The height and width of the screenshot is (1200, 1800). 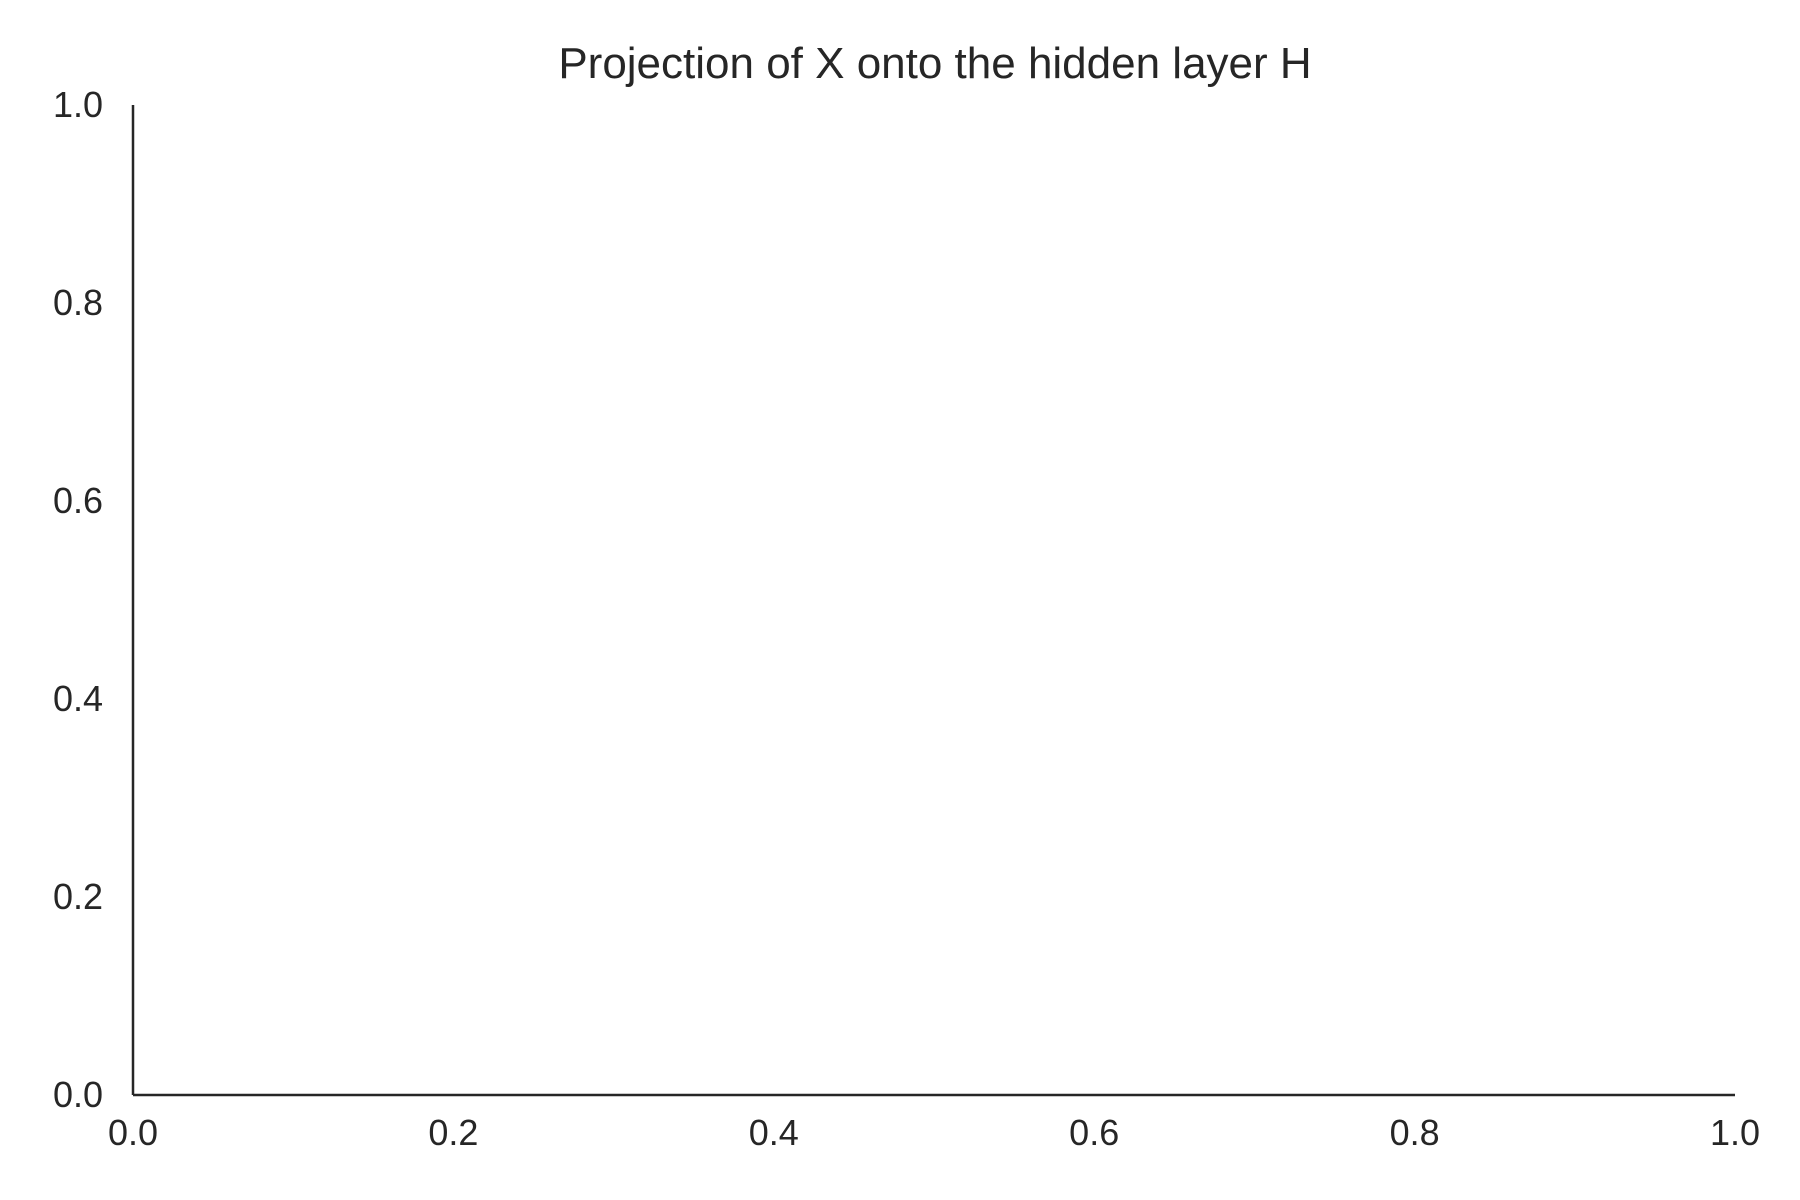 I want to click on x-tick-label: 0.8, so click(x=1415, y=1132).